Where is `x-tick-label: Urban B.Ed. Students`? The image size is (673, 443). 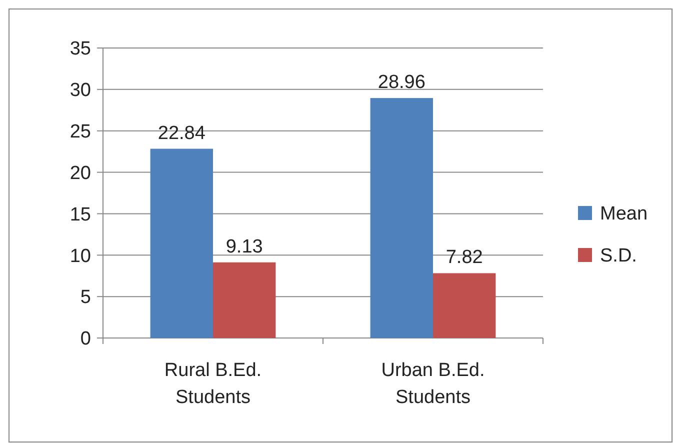
x-tick-label: Urban B.Ed. Students is located at coordinates (433, 384).